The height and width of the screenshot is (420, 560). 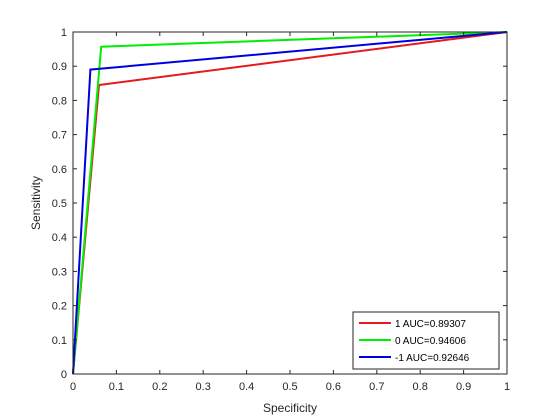 I want to click on y-axis-label: Sensitivity, so click(x=36, y=203).